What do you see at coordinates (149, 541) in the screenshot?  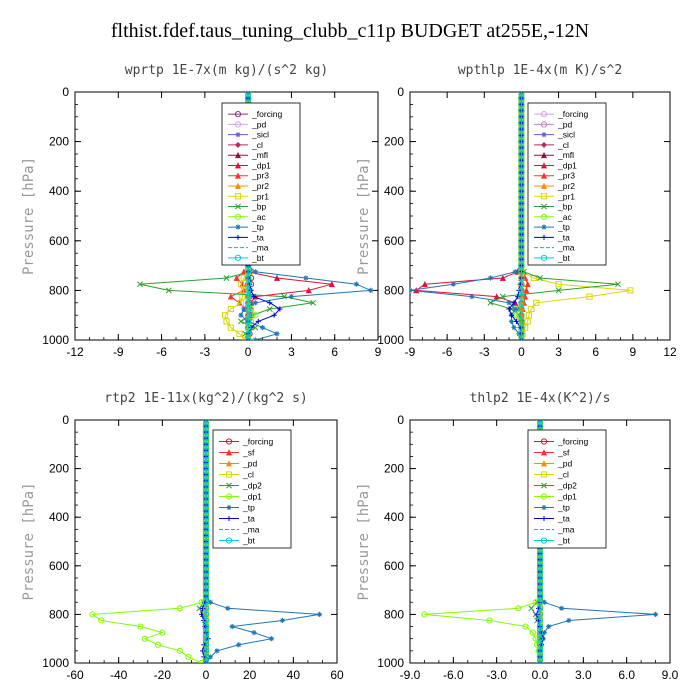 I see `series-dp1` at bounding box center [149, 541].